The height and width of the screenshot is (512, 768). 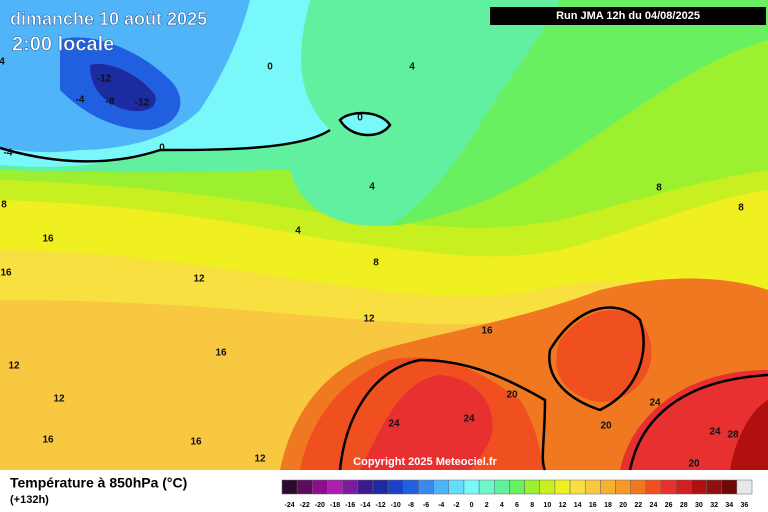 What do you see at coordinates (608, 505) in the screenshot?
I see `colorbar-label: 18` at bounding box center [608, 505].